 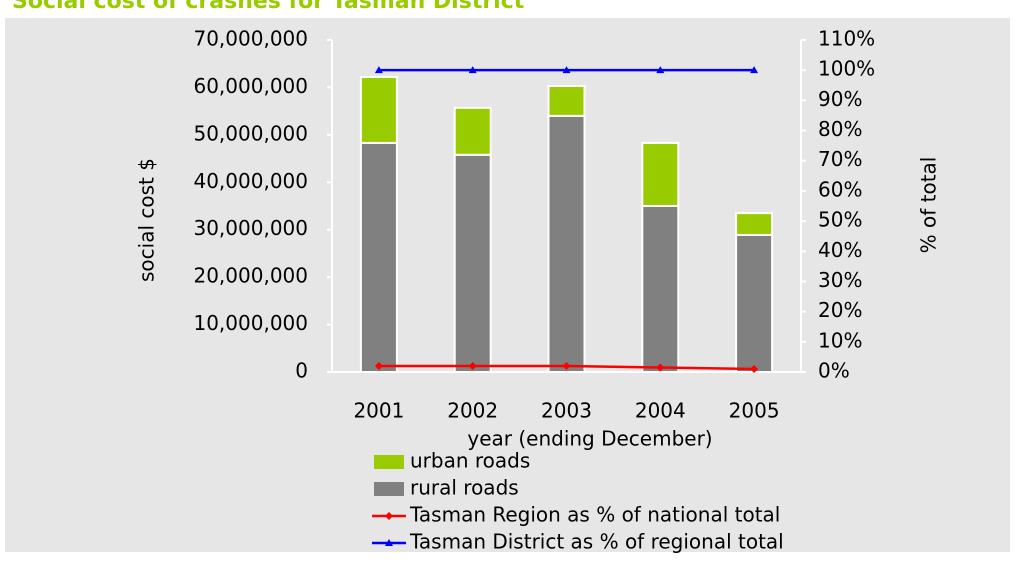 What do you see at coordinates (378, 411) in the screenshot?
I see `x-tick-label: 2001` at bounding box center [378, 411].